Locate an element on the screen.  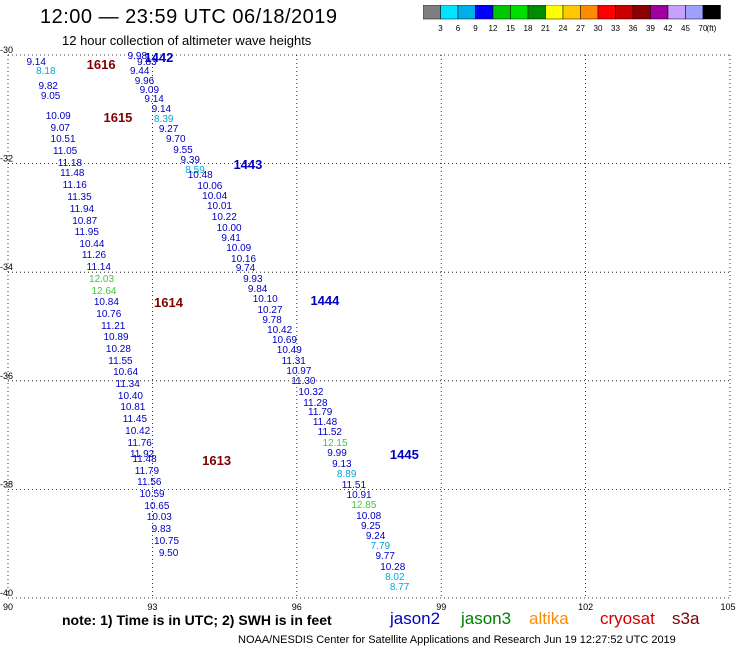
wave-height-label: 11.92 is located at coordinates (142, 455).